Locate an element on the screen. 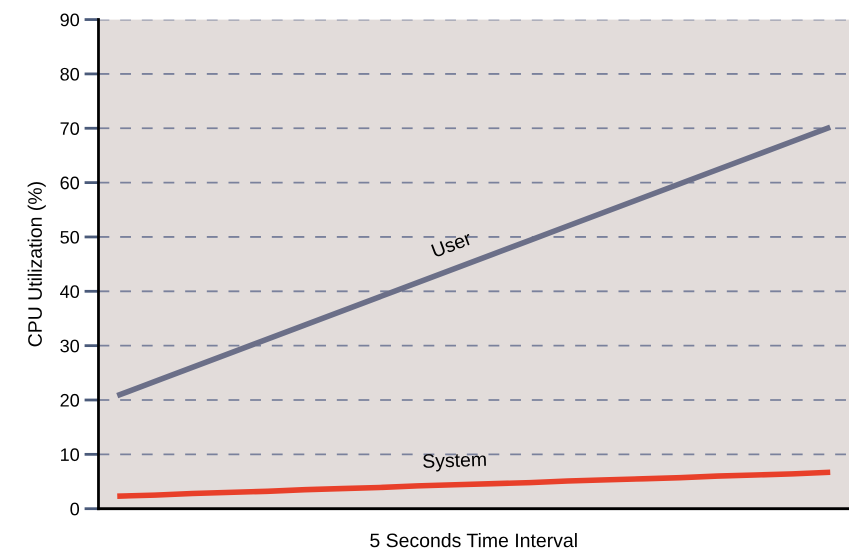 This screenshot has height=559, width=849. series-label: System is located at coordinates (454, 462).